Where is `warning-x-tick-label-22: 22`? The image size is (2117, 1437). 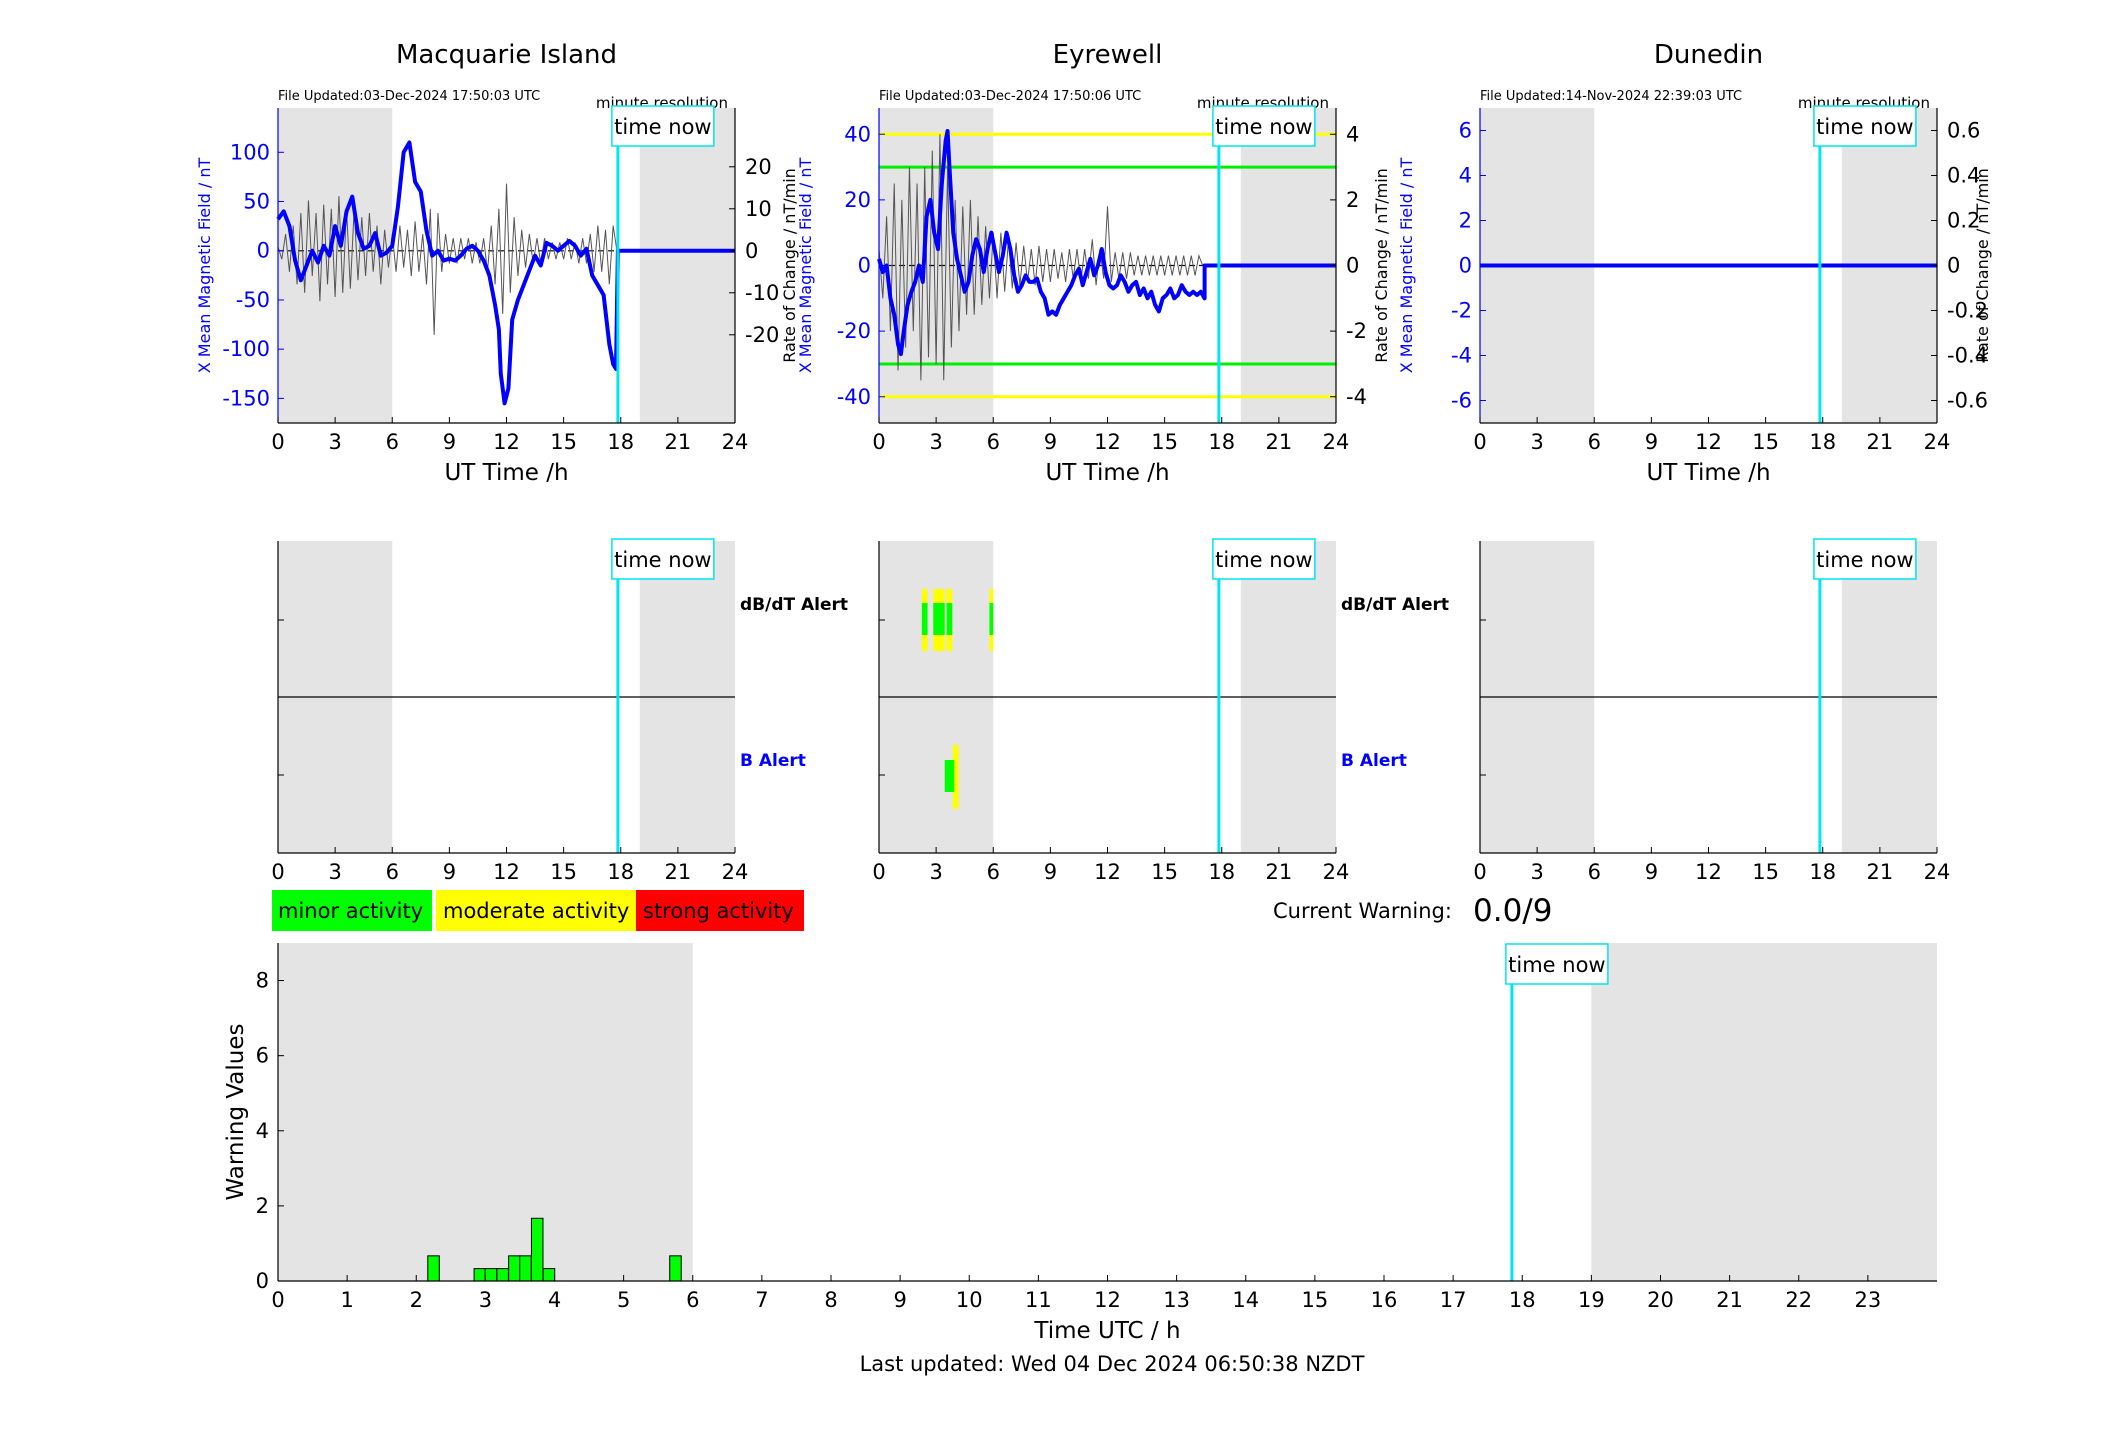 warning-x-tick-label-22: 22 is located at coordinates (1798, 1300).